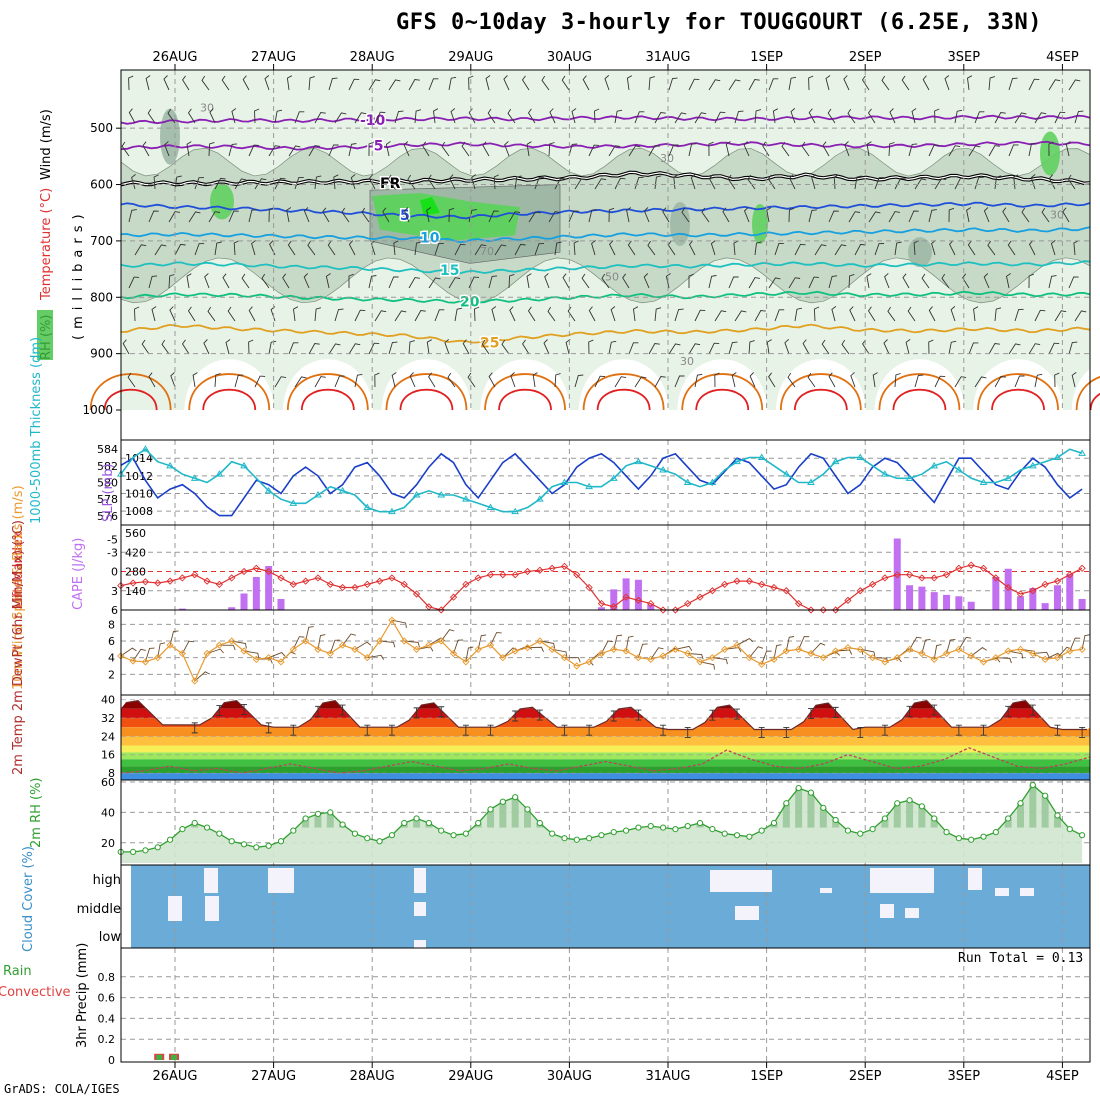 This screenshot has width=1100, height=1100. I want to click on isotherm-label: -10, so click(373, 121).